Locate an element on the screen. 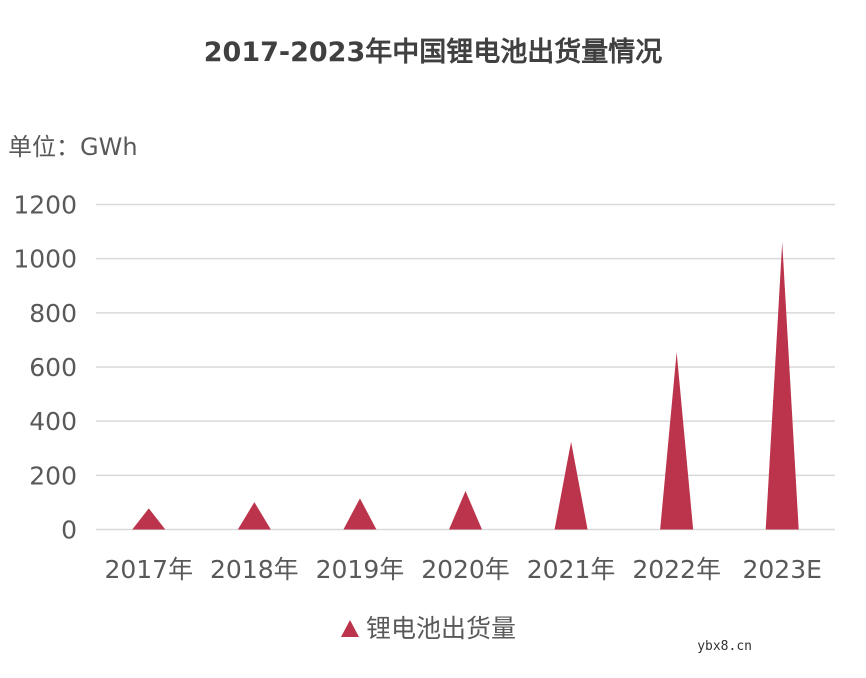  watermark: ybx8.cn is located at coordinates (724, 646).